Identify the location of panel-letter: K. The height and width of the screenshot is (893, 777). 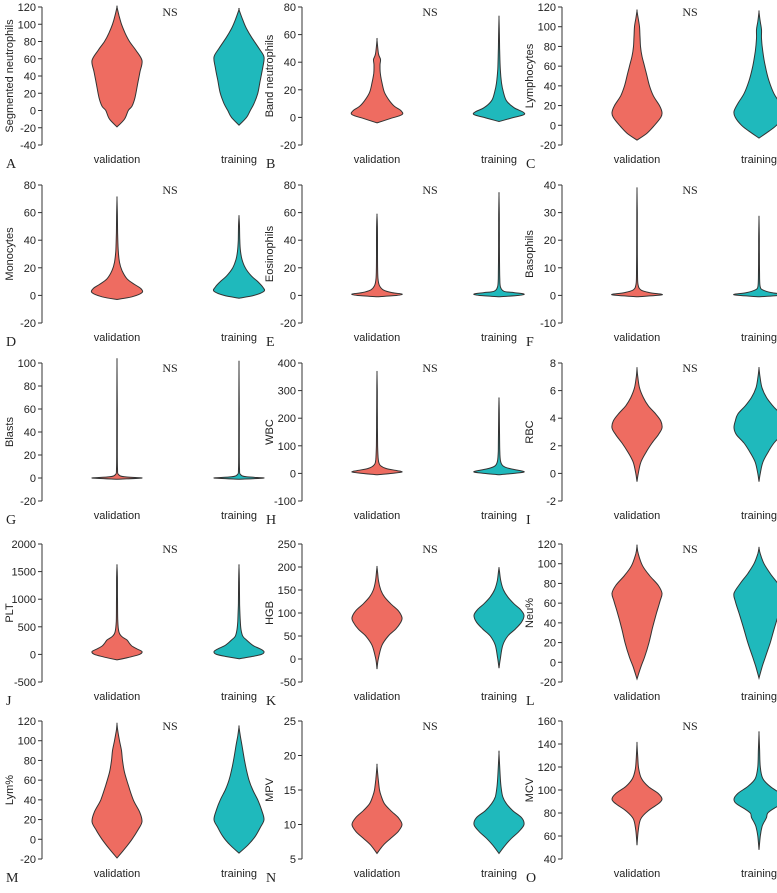
(271, 701).